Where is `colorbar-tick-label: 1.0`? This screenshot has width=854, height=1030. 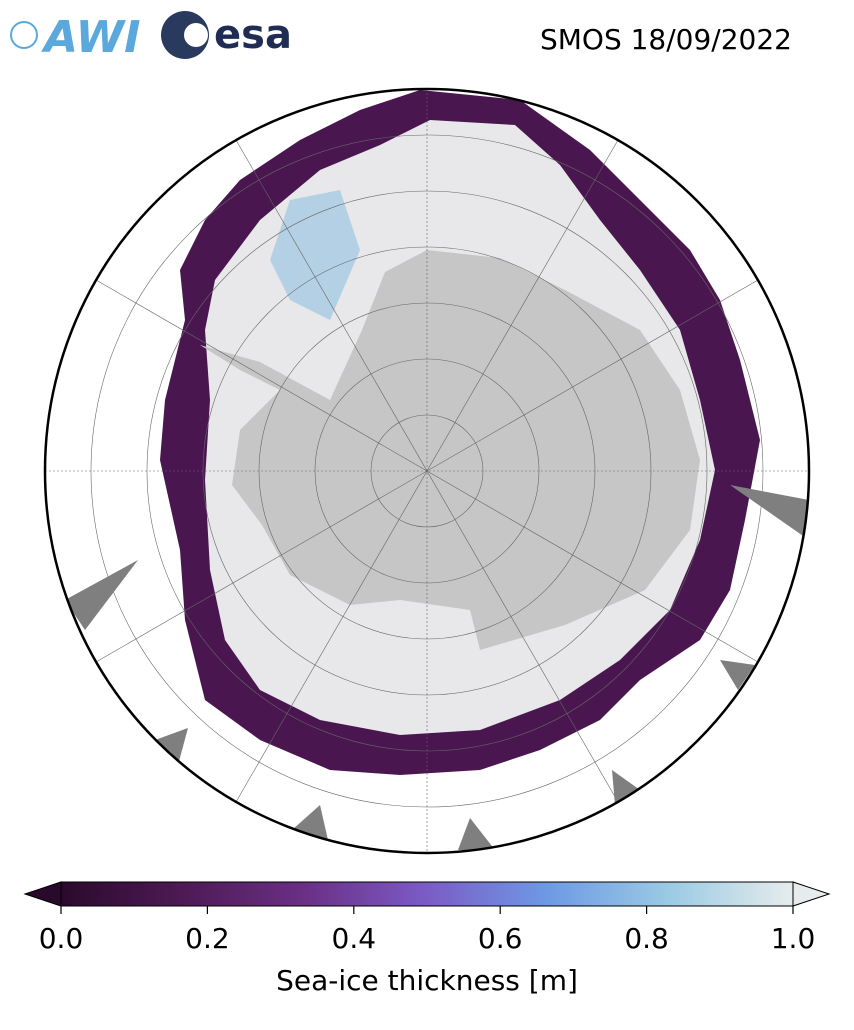
colorbar-tick-label: 1.0 is located at coordinates (793, 938).